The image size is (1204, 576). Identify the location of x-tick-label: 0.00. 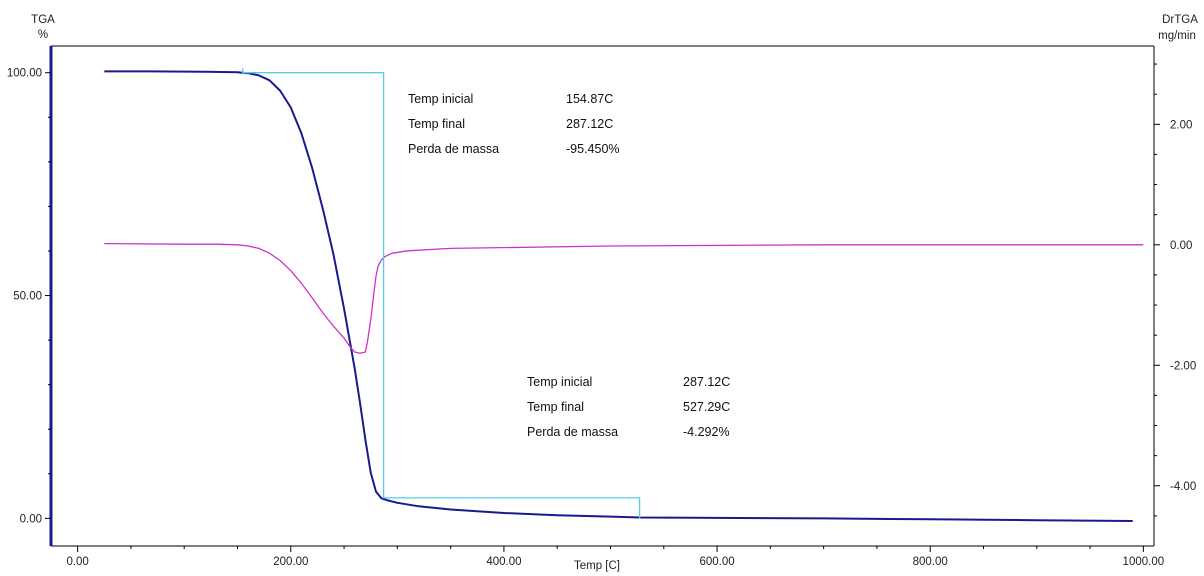
(77, 562).